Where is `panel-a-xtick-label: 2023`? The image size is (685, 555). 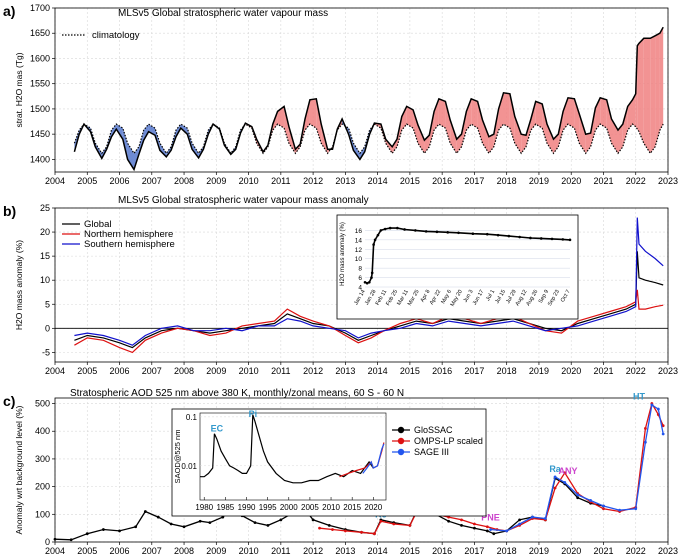
panel-a-xtick-label: 2023 is located at coordinates (668, 181).